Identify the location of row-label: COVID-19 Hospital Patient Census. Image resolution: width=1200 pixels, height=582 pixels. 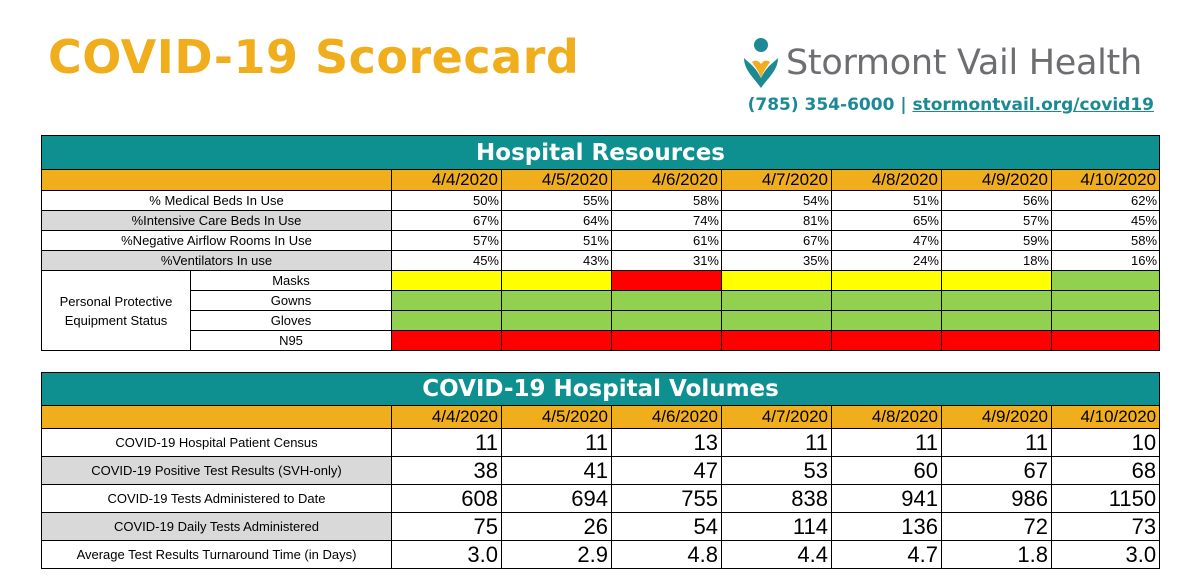
(216, 442).